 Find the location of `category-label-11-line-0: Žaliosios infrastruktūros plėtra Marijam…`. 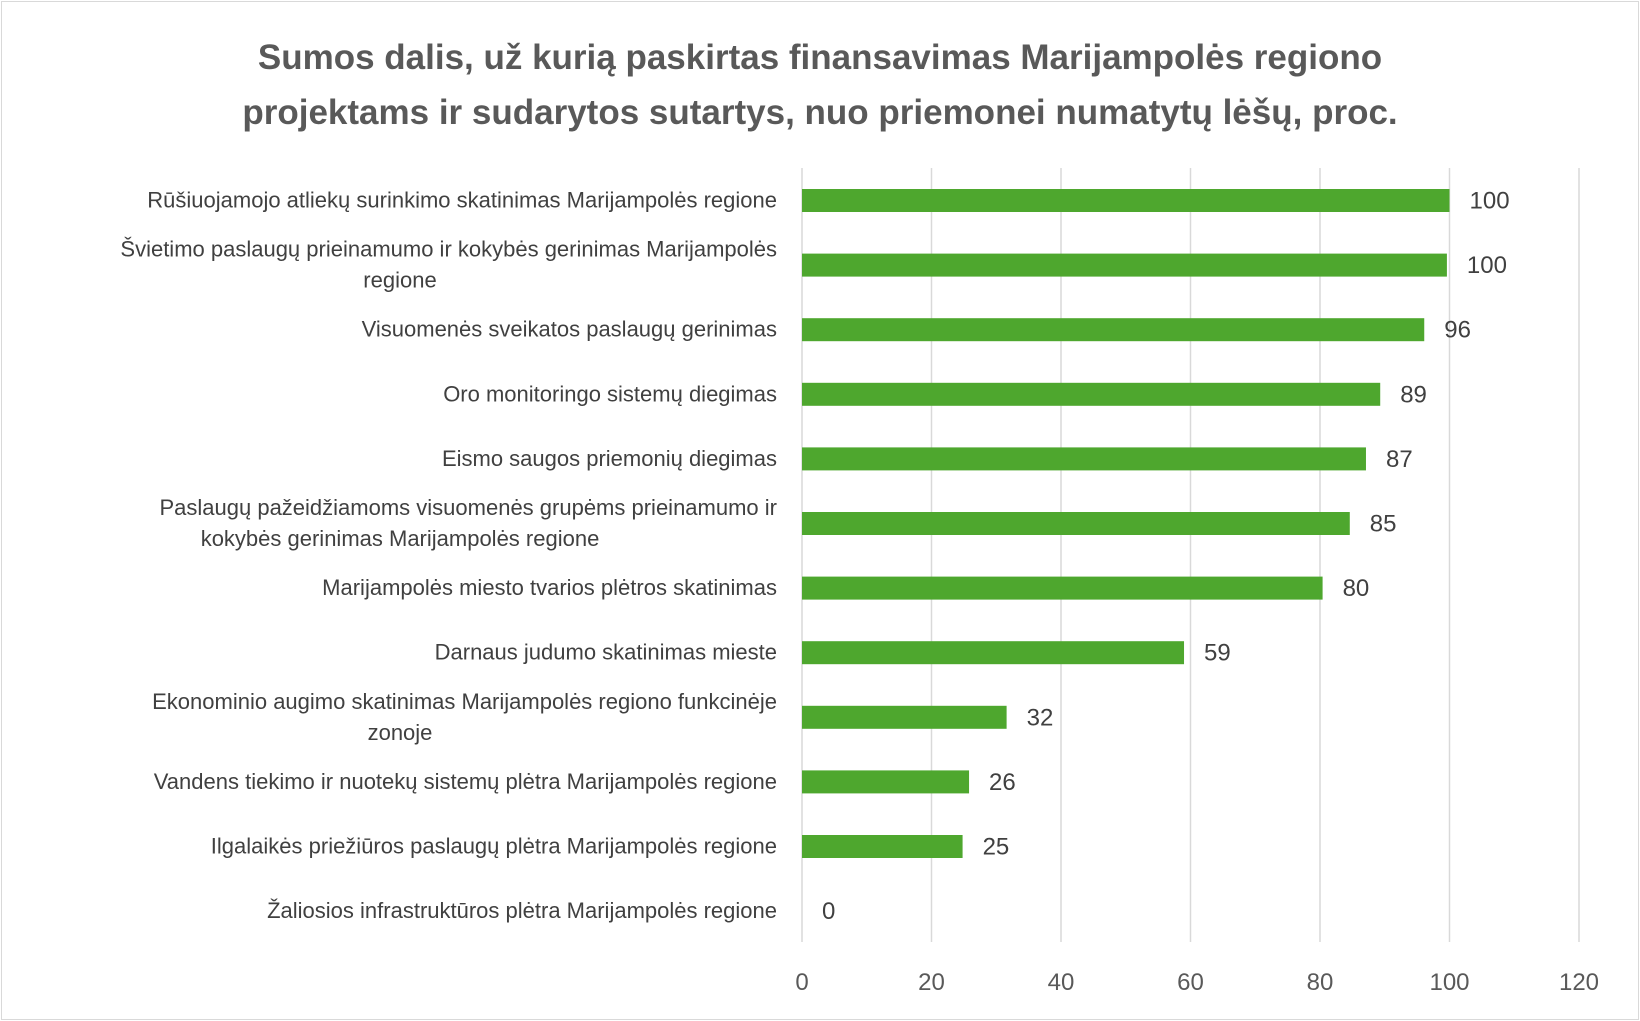

category-label-11-line-0: Žaliosios infrastruktūros plėtra Marijam… is located at coordinates (522, 910).